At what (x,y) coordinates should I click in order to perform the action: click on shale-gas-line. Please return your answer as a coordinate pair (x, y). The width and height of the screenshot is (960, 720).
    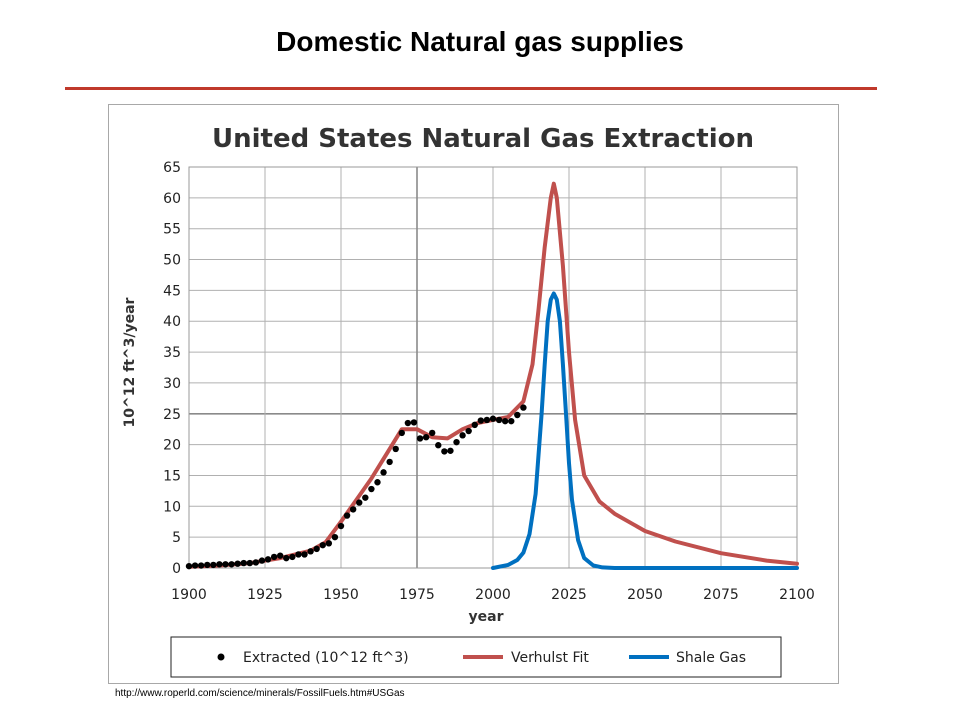
    Looking at the image, I should click on (645, 430).